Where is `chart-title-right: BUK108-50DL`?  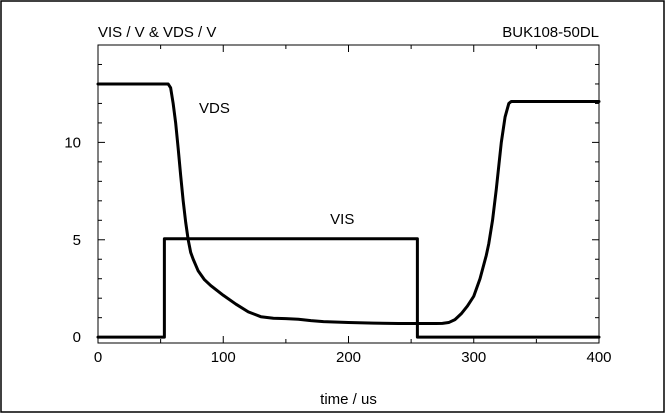 chart-title-right: BUK108-50DL is located at coordinates (550, 32).